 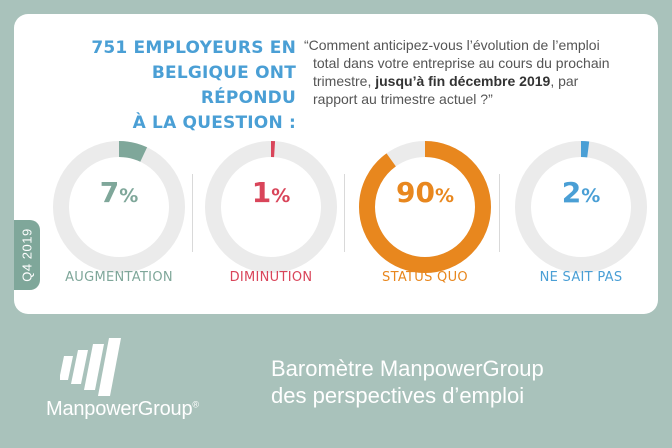 I want to click on brand-text: ManpowerGroup, so click(x=119, y=409).